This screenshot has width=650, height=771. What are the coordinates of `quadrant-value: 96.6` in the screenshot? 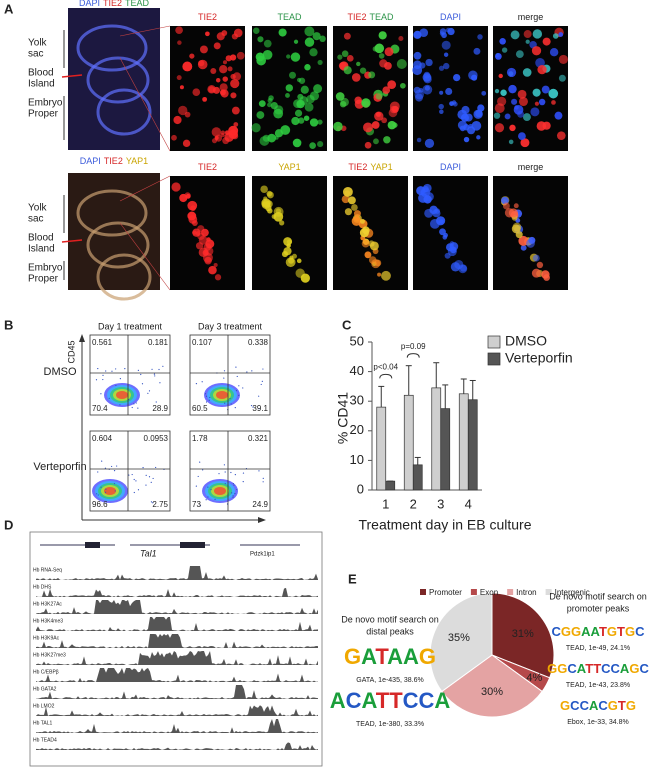 It's located at (100, 504).